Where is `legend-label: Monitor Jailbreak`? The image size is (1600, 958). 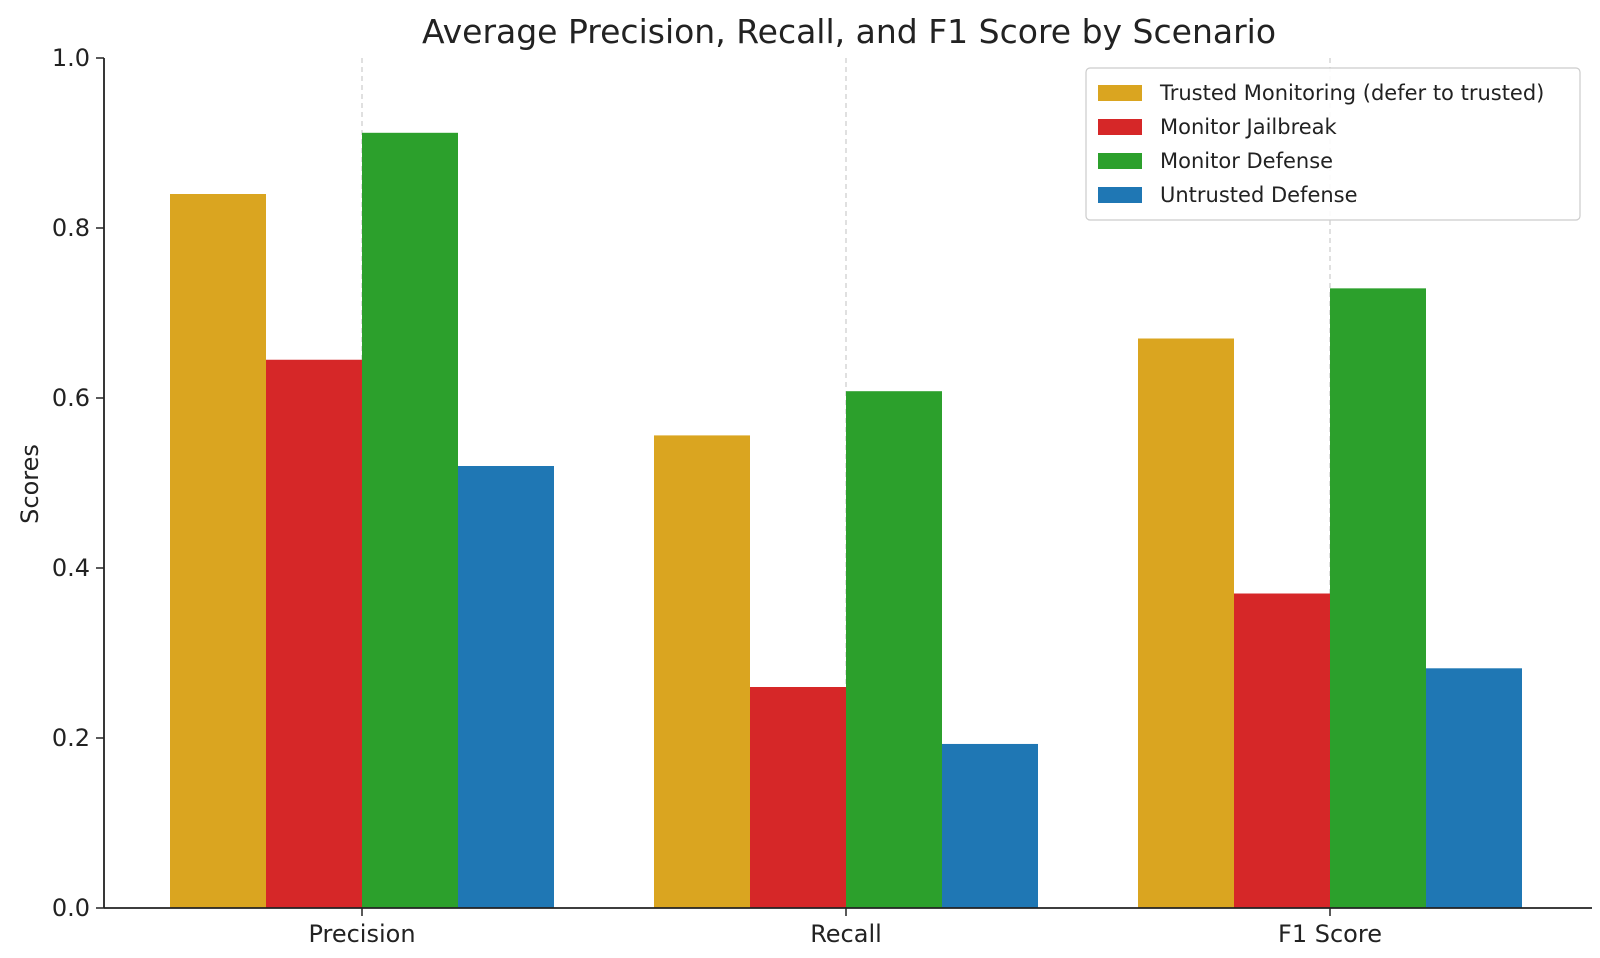
legend-label: Monitor Jailbreak is located at coordinates (1249, 127).